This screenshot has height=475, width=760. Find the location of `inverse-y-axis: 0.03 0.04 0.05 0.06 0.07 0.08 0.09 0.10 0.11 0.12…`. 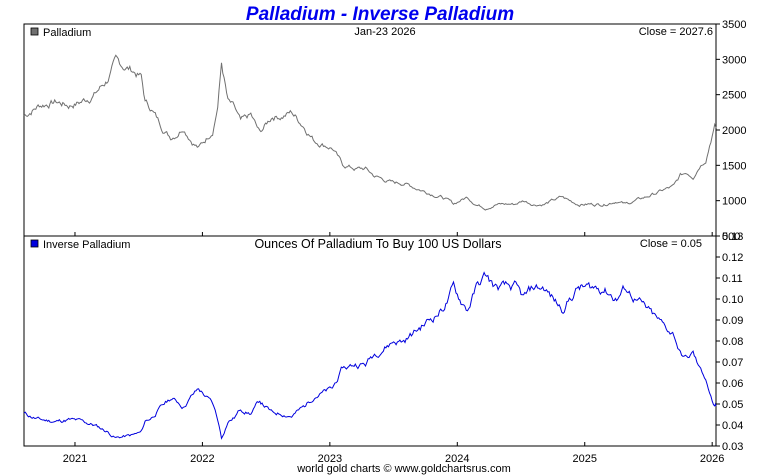

inverse-y-axis: 0.03 0.04 0.05 0.06 0.07 0.08 0.09 0.10 0.11 0.12… is located at coordinates (729, 342).